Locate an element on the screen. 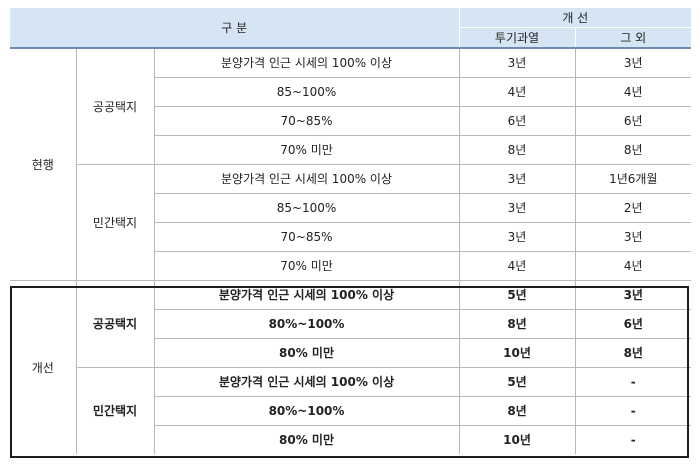 This screenshot has height=471, width=700. table-row: 70% 미만 4년 4년 is located at coordinates (351, 266).